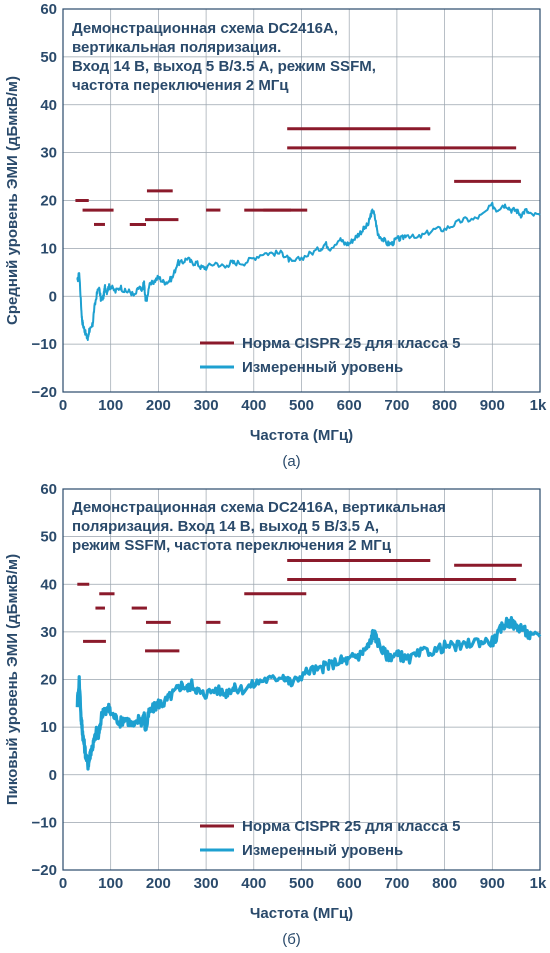 This screenshot has height=953, width=550. Describe the element at coordinates (205, 28) in the screenshot. I see `annotation-line: Демонстрационная схема DC2416A,` at that location.